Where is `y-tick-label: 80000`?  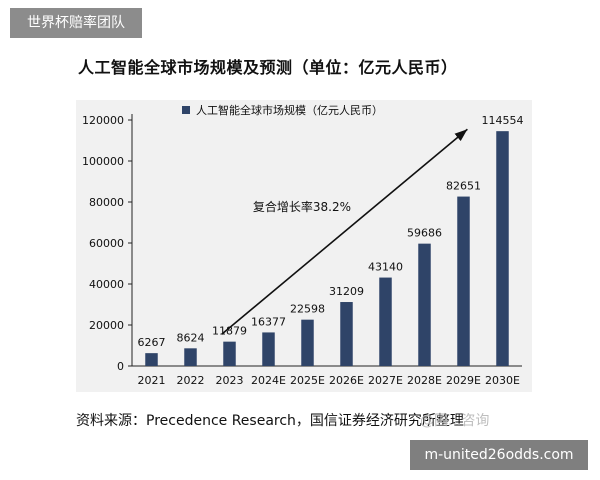 y-tick-label: 80000 is located at coordinates (106, 202).